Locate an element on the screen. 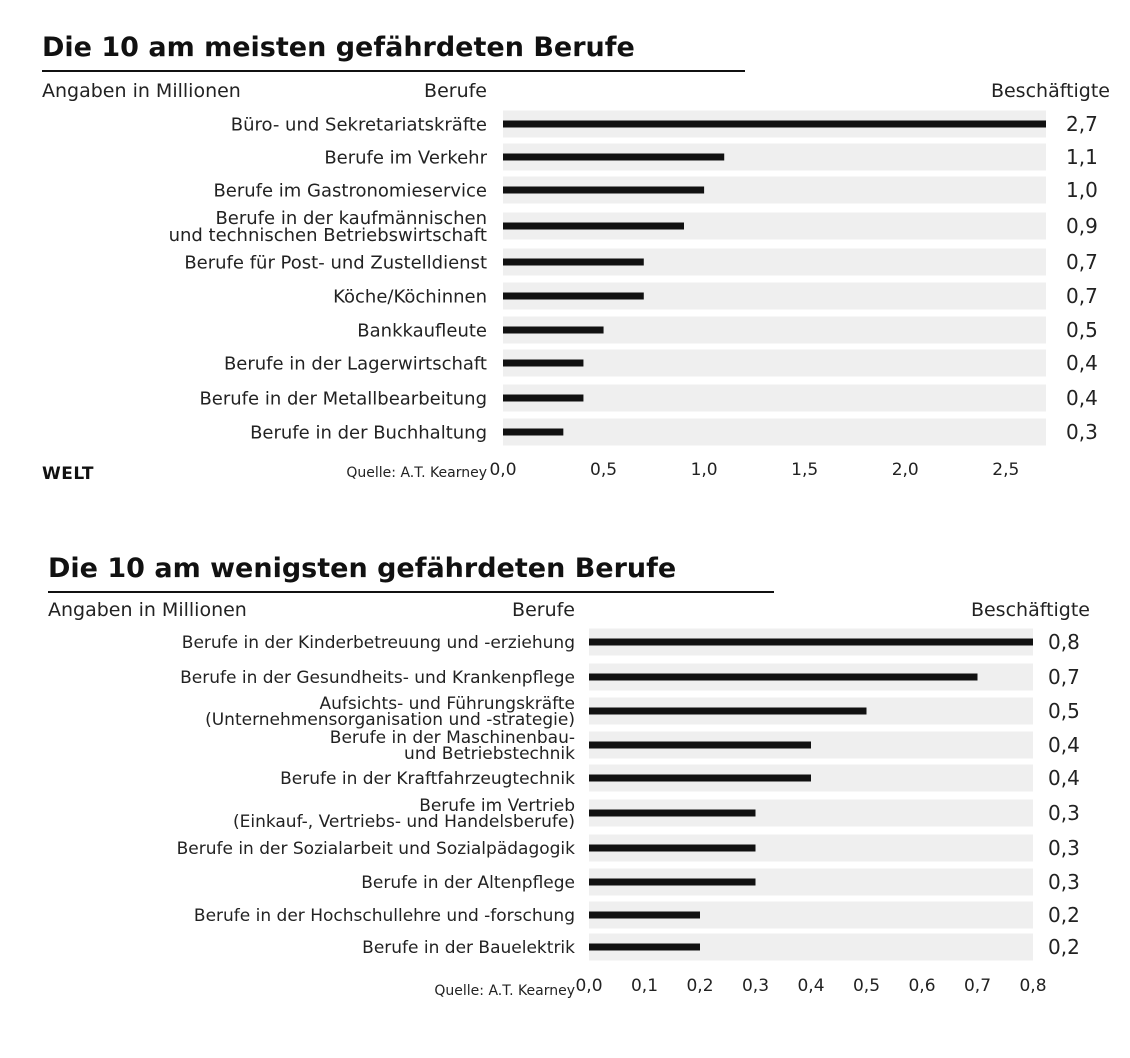 The width and height of the screenshot is (1130, 1058). chart2-value-header: Beschäftigte is located at coordinates (1030, 610).